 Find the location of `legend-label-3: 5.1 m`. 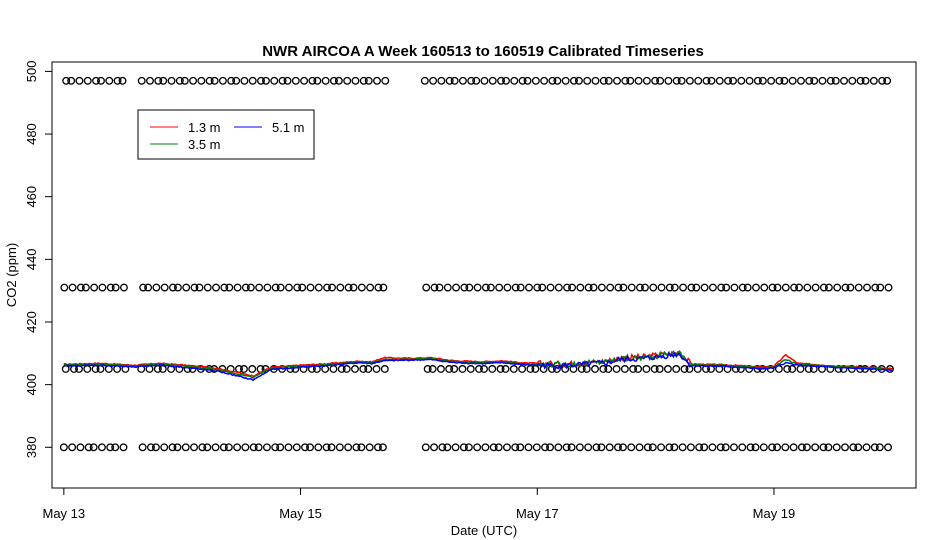

legend-label-3: 5.1 m is located at coordinates (288, 127).